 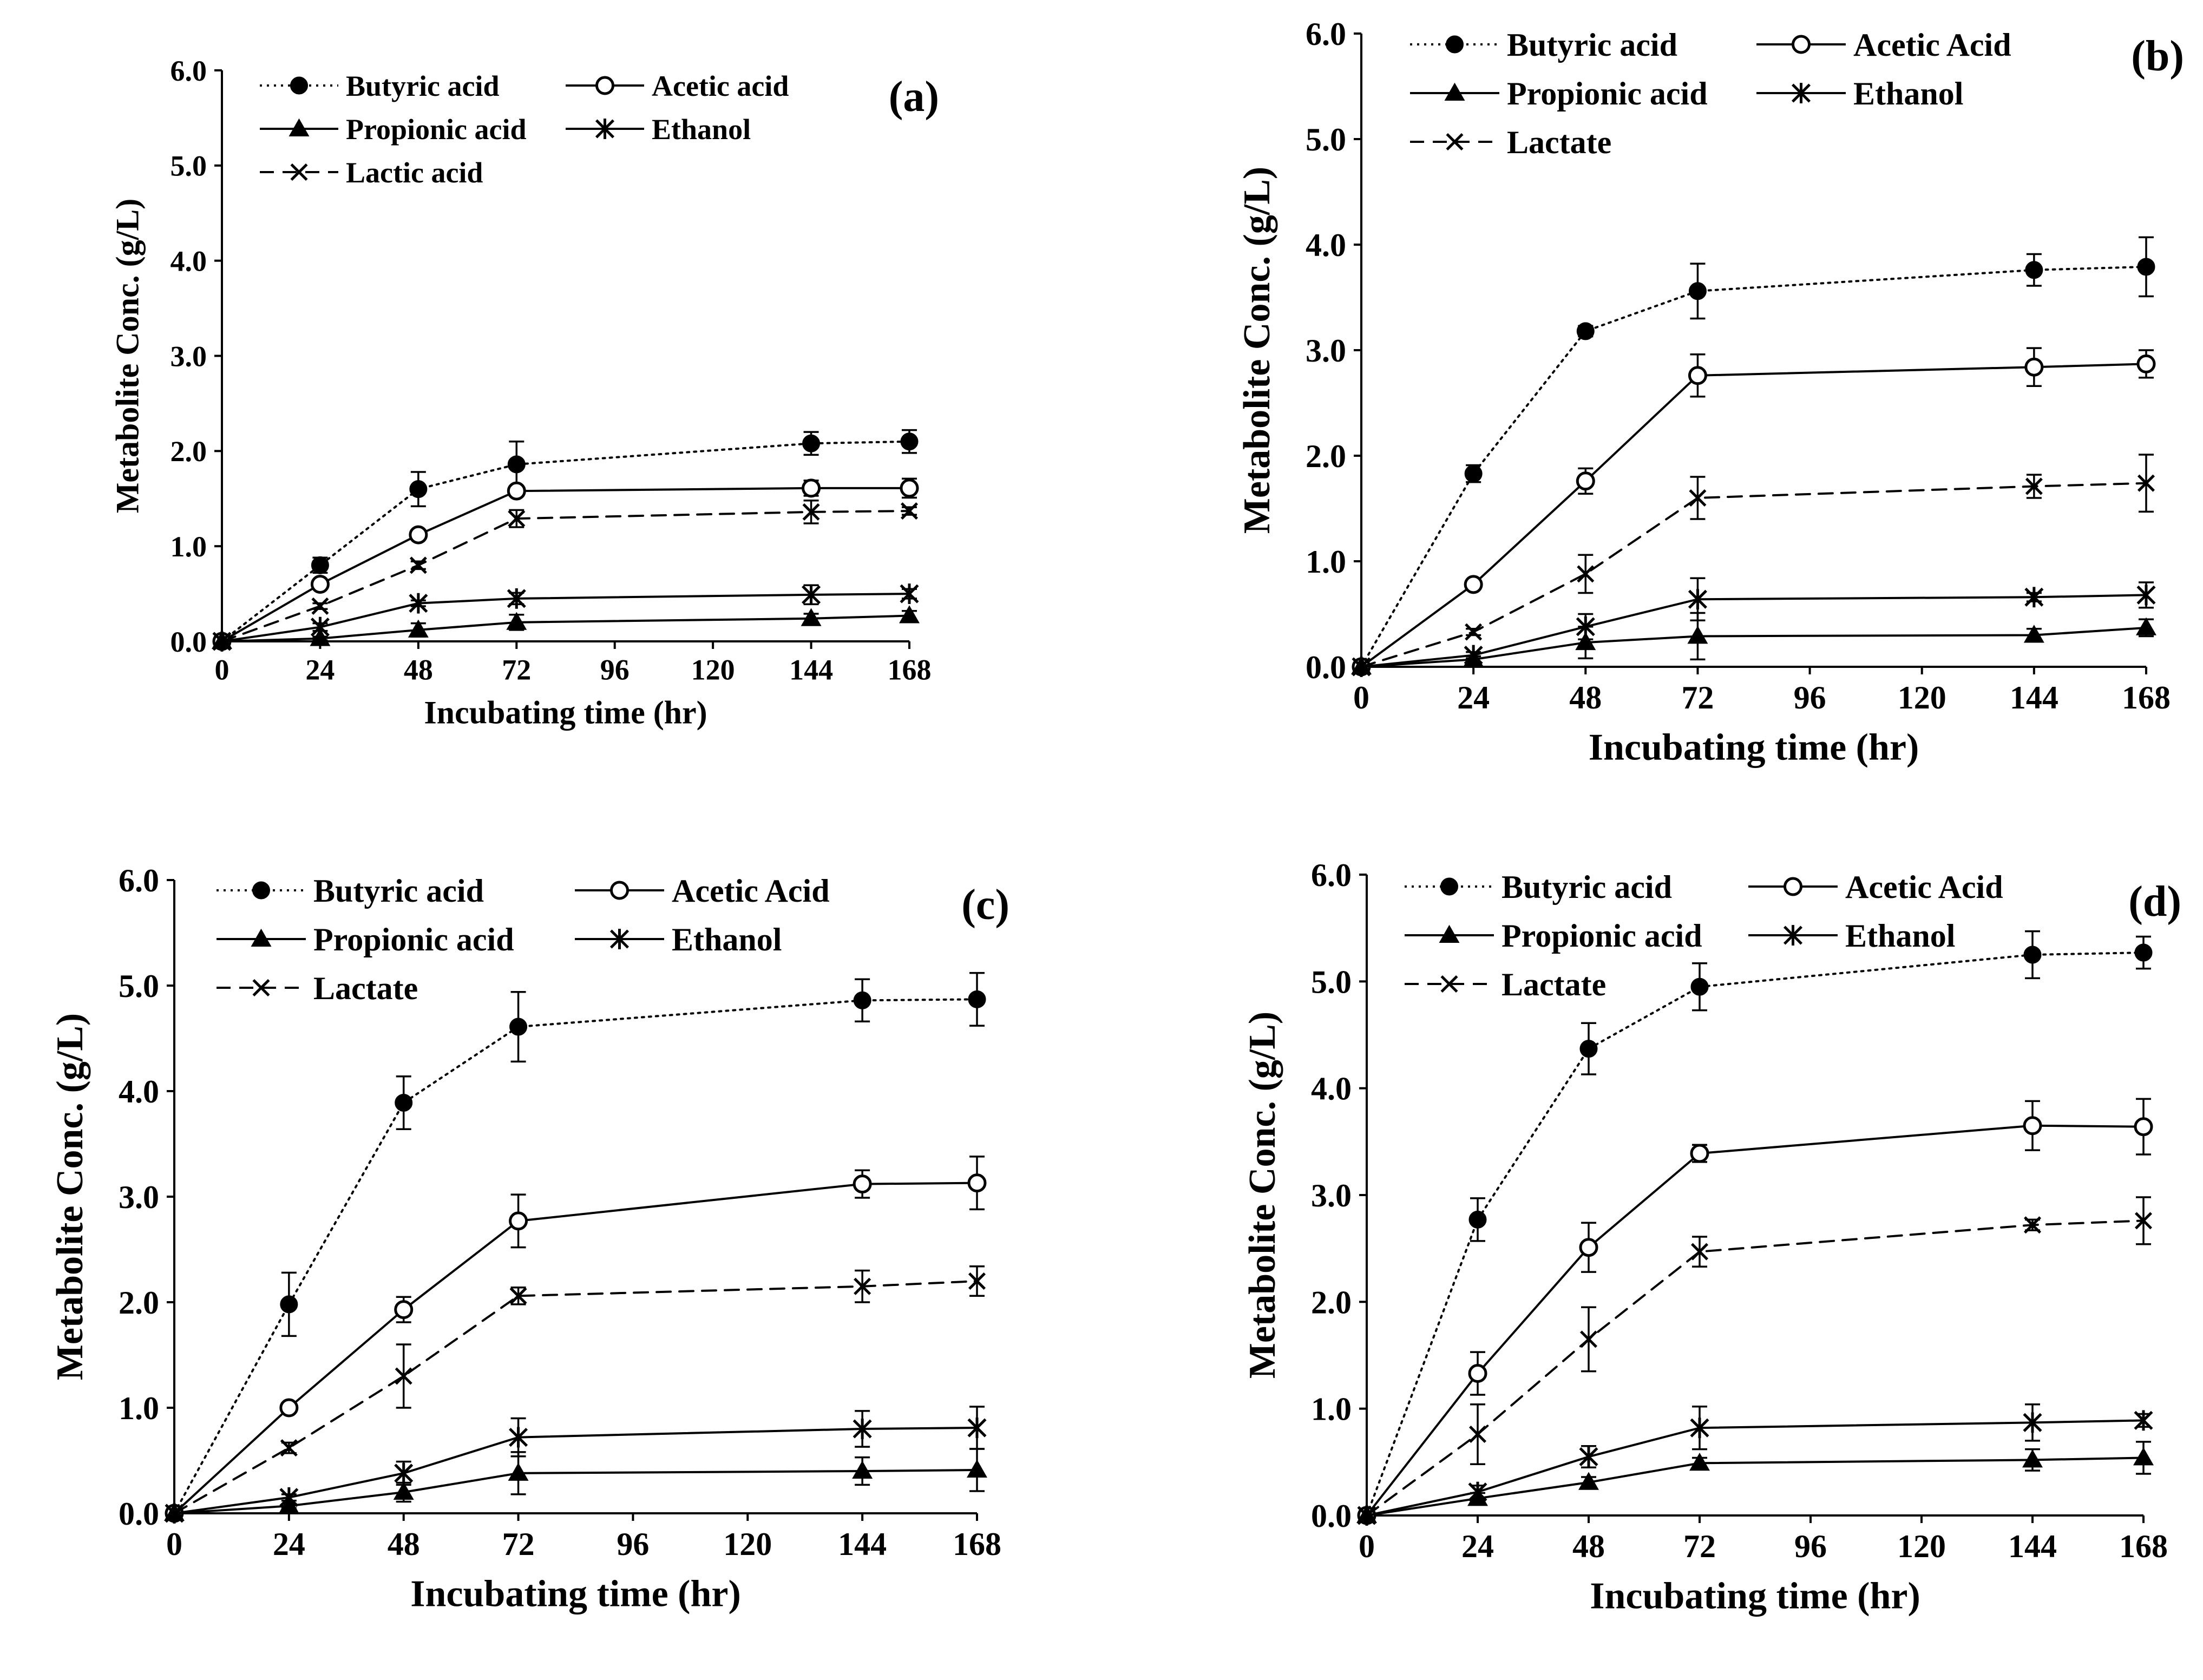 I want to click on x-tick-label: 0, so click(x=1367, y=1546).